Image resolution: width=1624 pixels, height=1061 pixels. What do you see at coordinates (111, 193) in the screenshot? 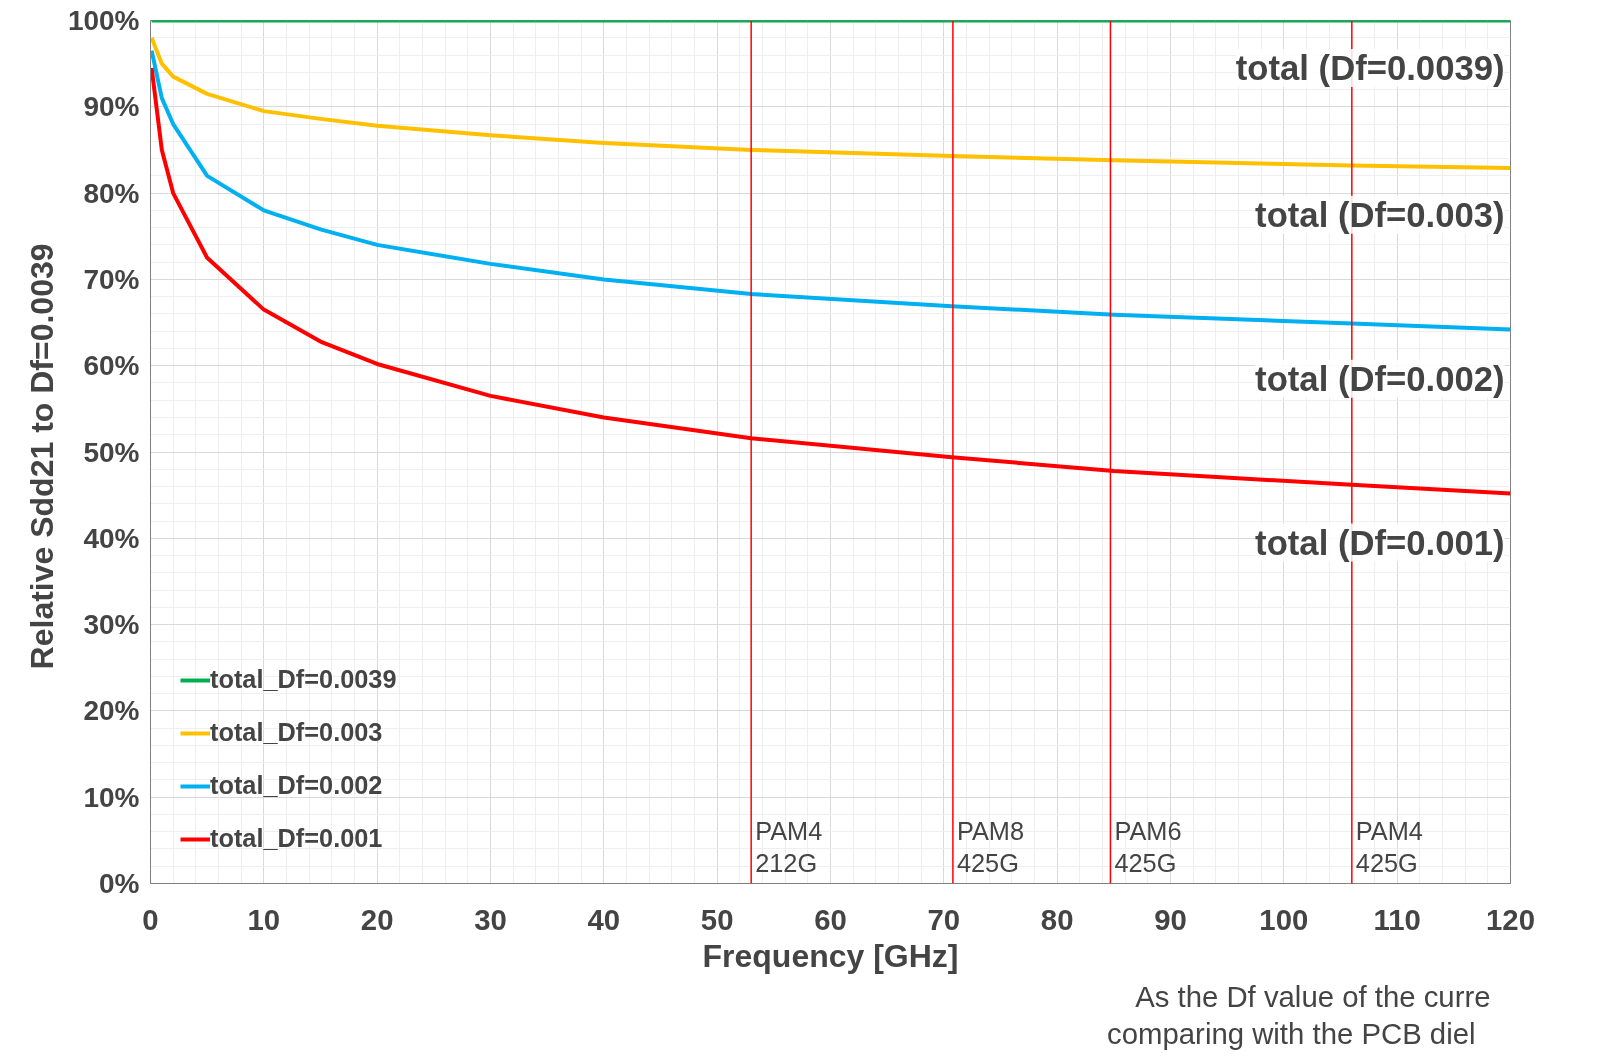
I see `y-tick-label: 80%` at bounding box center [111, 193].